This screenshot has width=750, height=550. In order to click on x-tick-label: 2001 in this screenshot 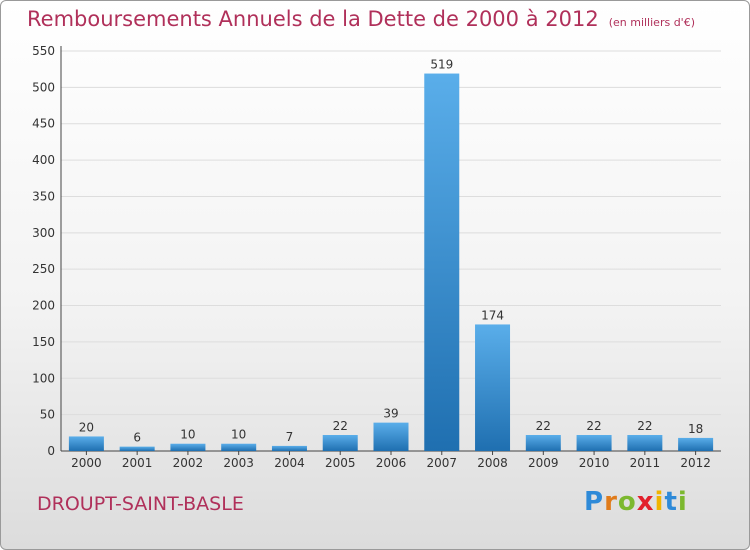, I will do `click(137, 463)`.